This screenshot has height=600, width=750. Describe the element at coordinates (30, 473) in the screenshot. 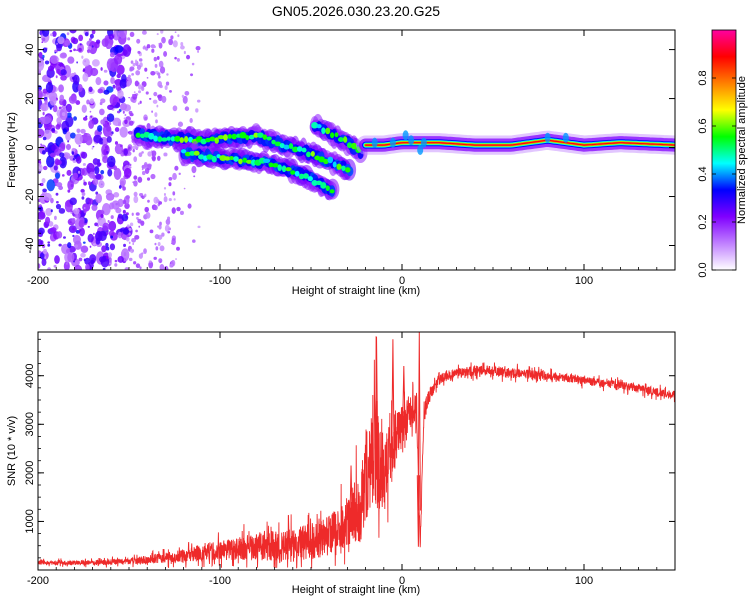

I see `snr-y-tick-label: 2000` at that location.